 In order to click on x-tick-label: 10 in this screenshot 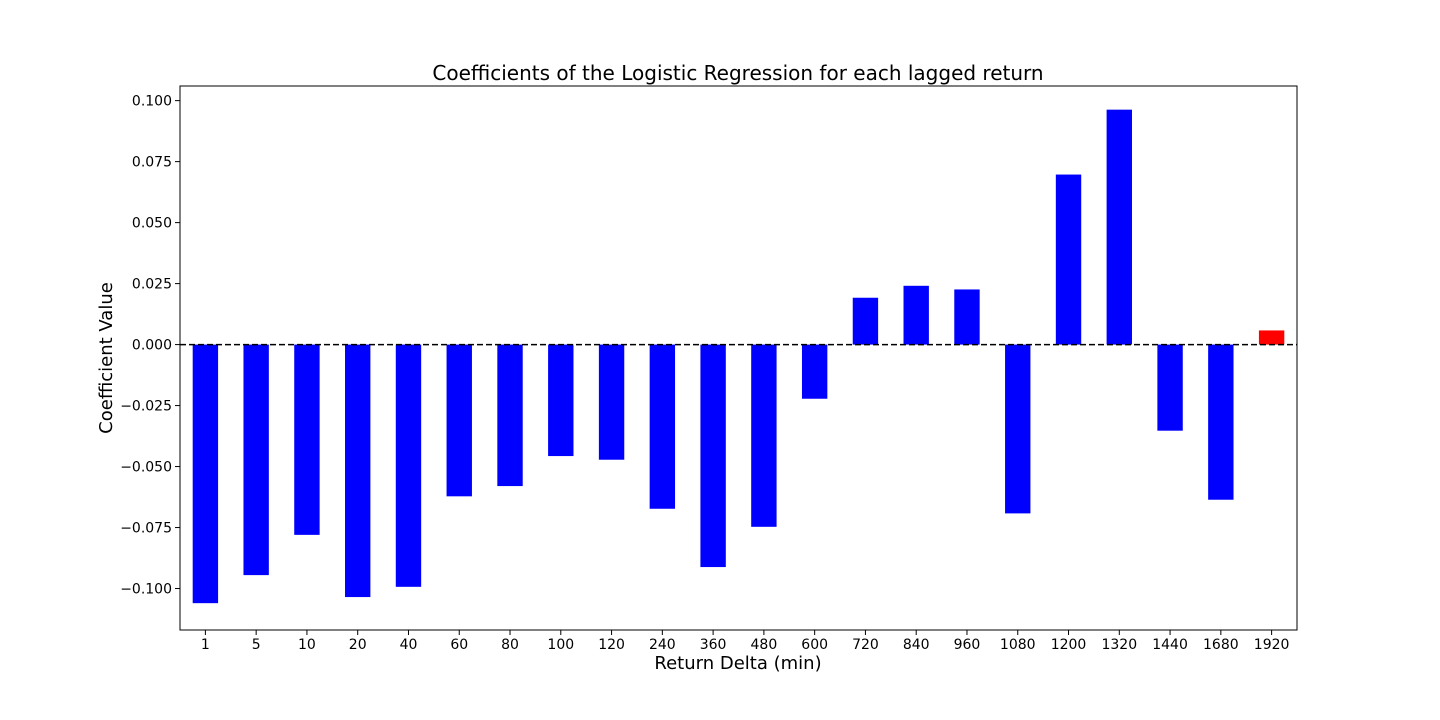, I will do `click(307, 645)`.